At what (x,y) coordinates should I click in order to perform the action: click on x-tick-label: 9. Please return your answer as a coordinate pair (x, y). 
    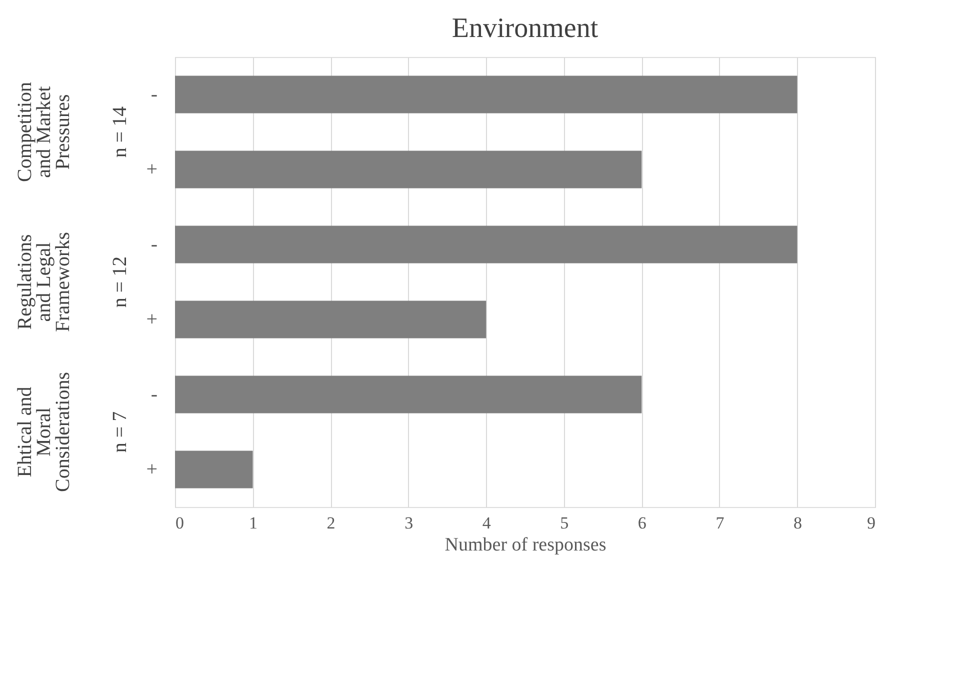
    Looking at the image, I should click on (871, 523).